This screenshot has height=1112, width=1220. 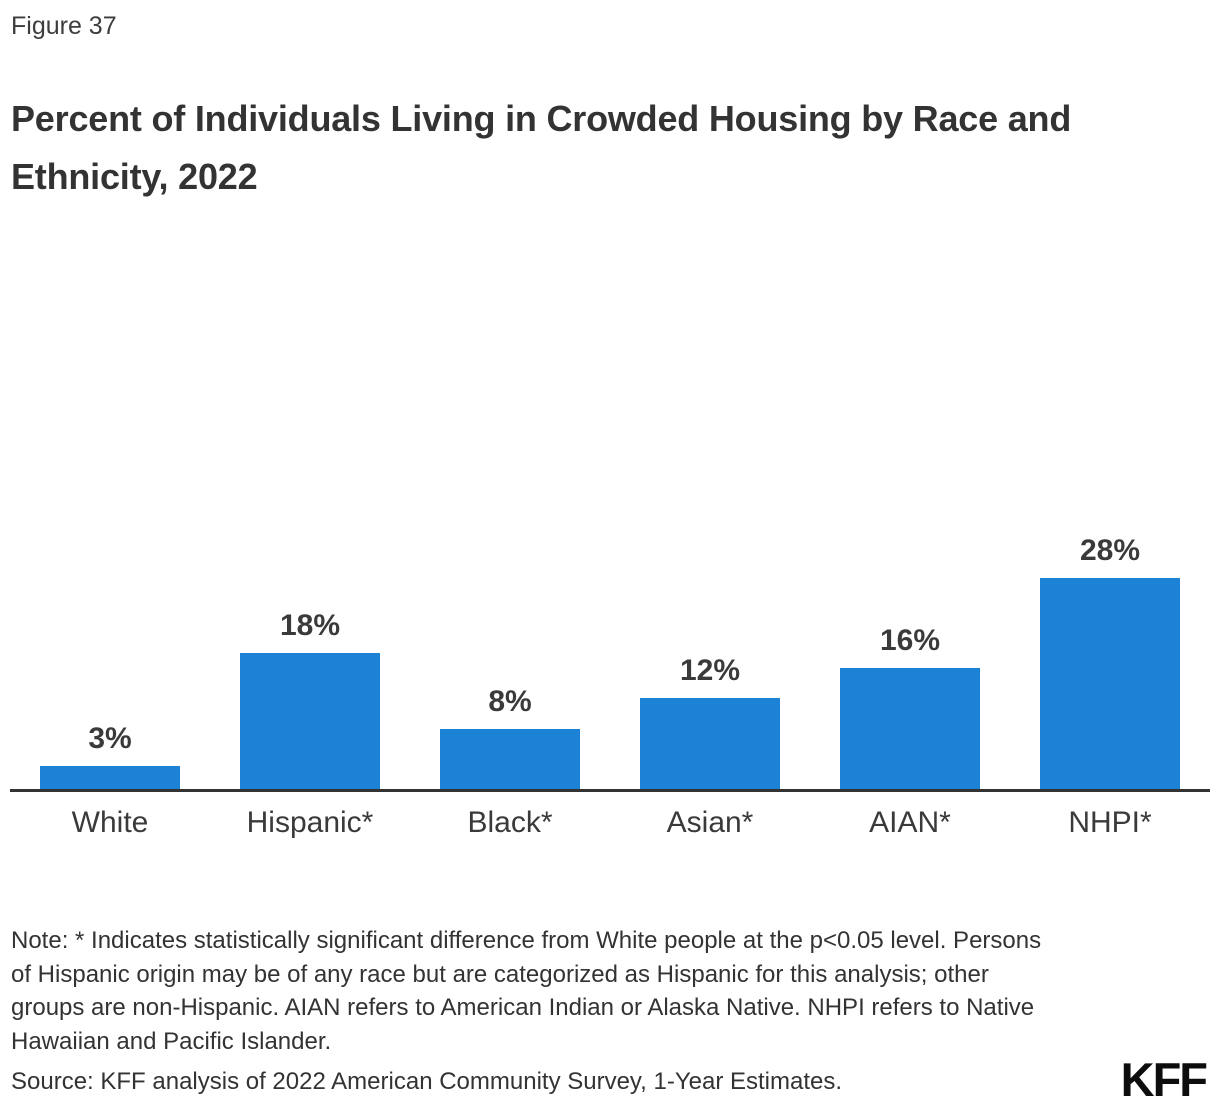 What do you see at coordinates (710, 822) in the screenshot?
I see `category-label: Asian*` at bounding box center [710, 822].